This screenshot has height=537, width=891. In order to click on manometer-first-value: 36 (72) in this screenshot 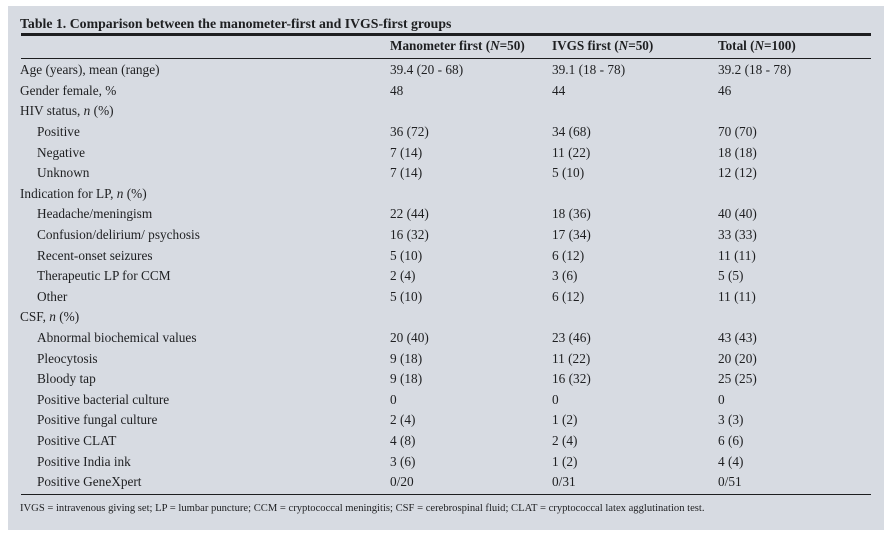, I will do `click(409, 131)`.